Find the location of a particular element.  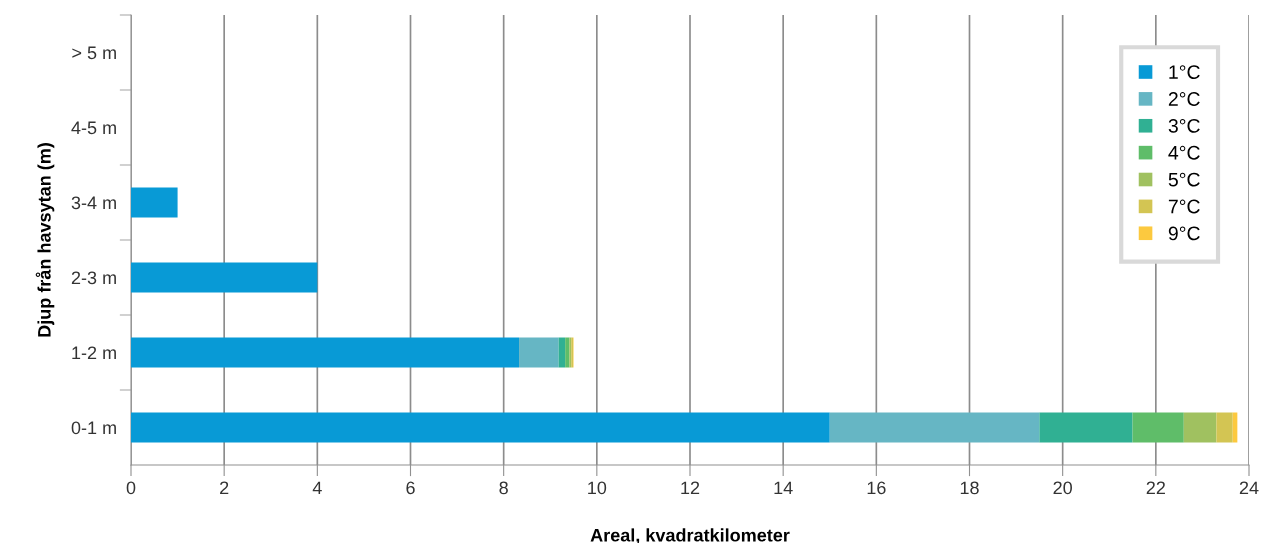

y-tick-label: 1-2 m is located at coordinates (94, 353).